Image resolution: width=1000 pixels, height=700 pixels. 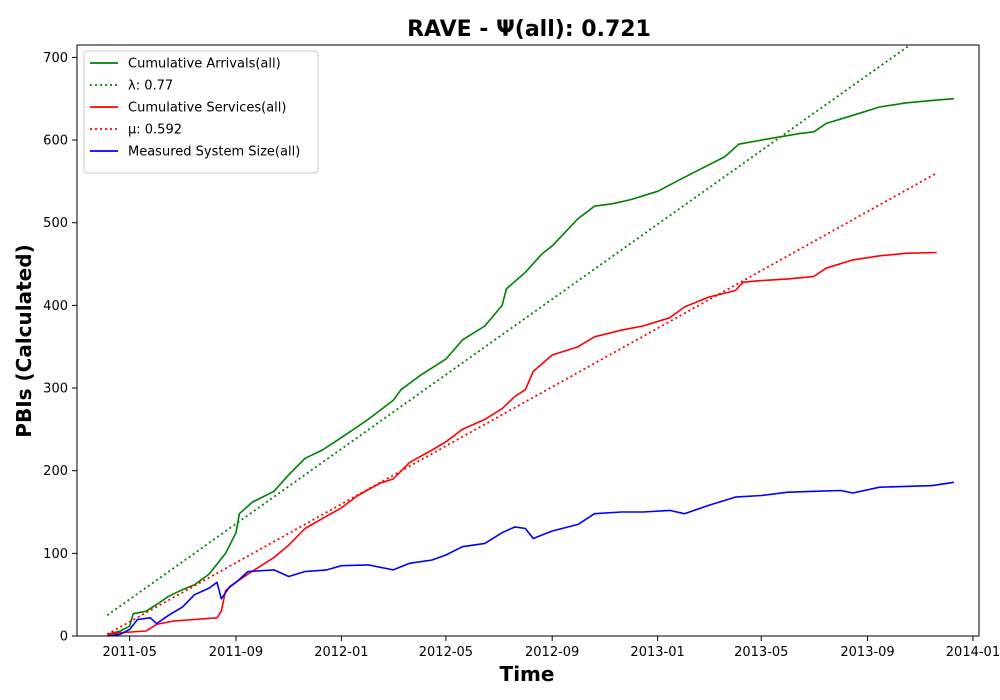 I want to click on legend-label-1: λ: 0.77, so click(x=150, y=86).